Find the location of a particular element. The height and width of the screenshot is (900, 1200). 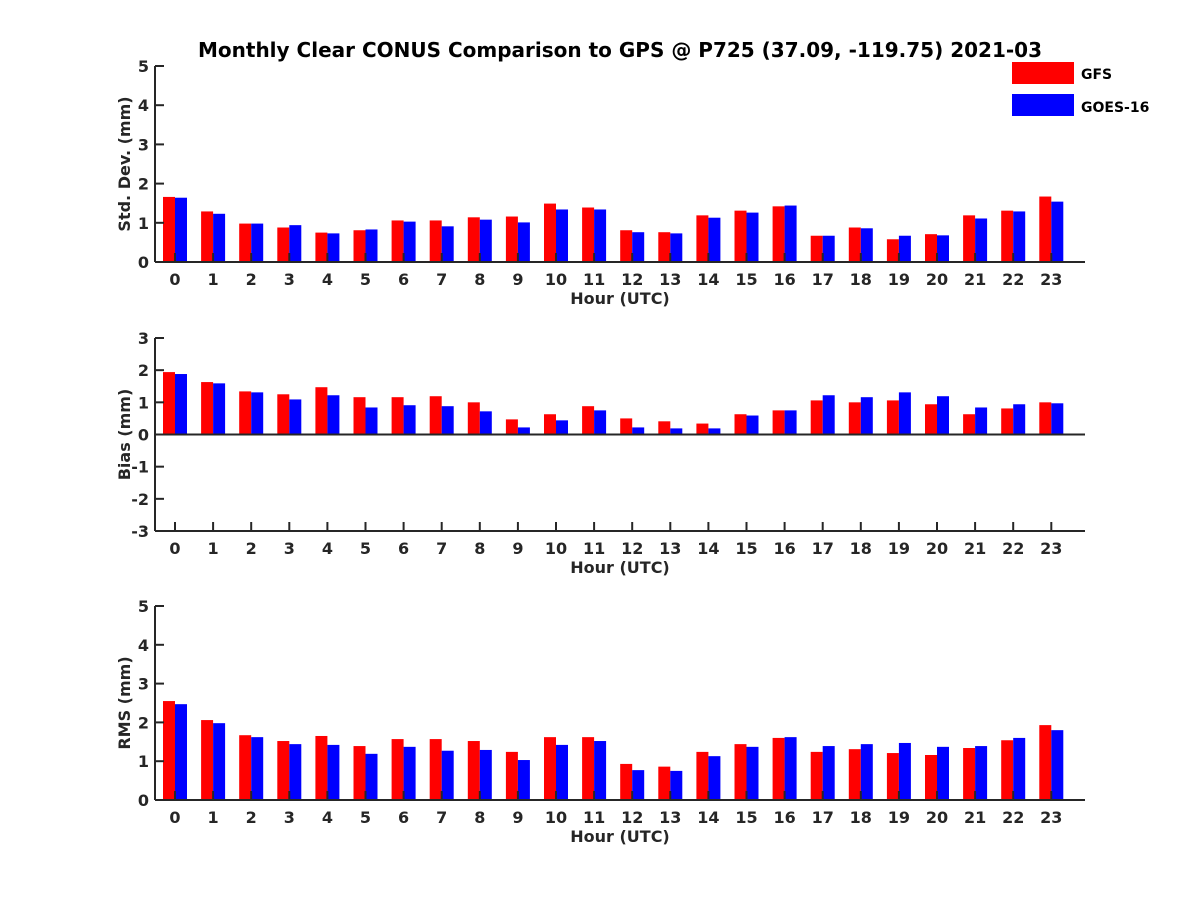

x-tick-label-bias-20: 20 is located at coordinates (937, 548).